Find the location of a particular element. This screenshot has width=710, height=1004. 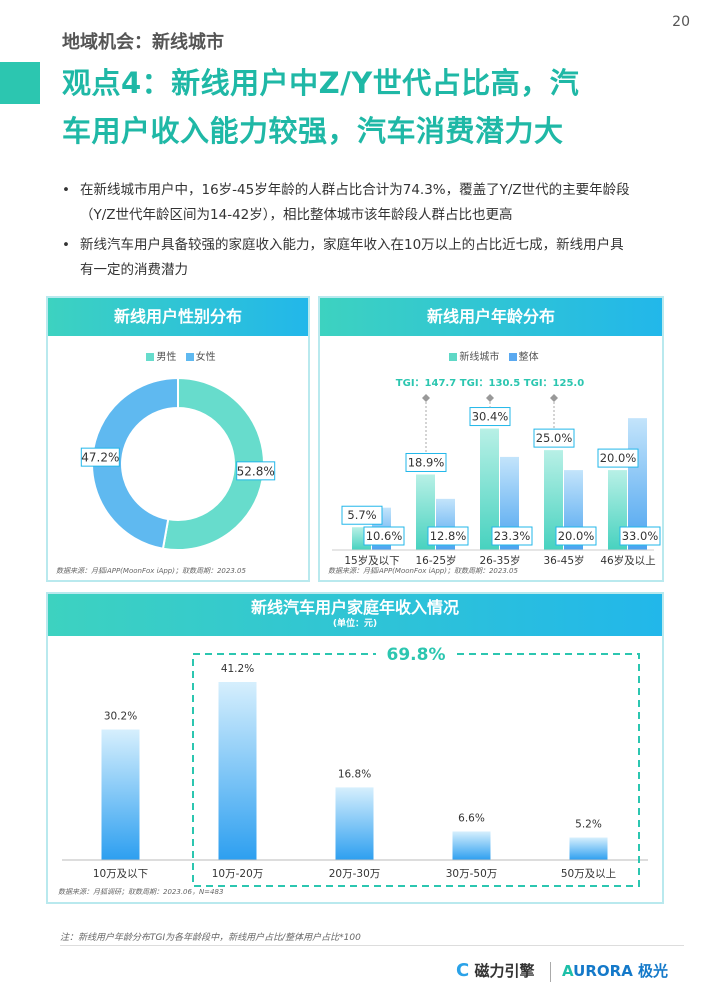

legend-female: 女性 is located at coordinates (205, 357).